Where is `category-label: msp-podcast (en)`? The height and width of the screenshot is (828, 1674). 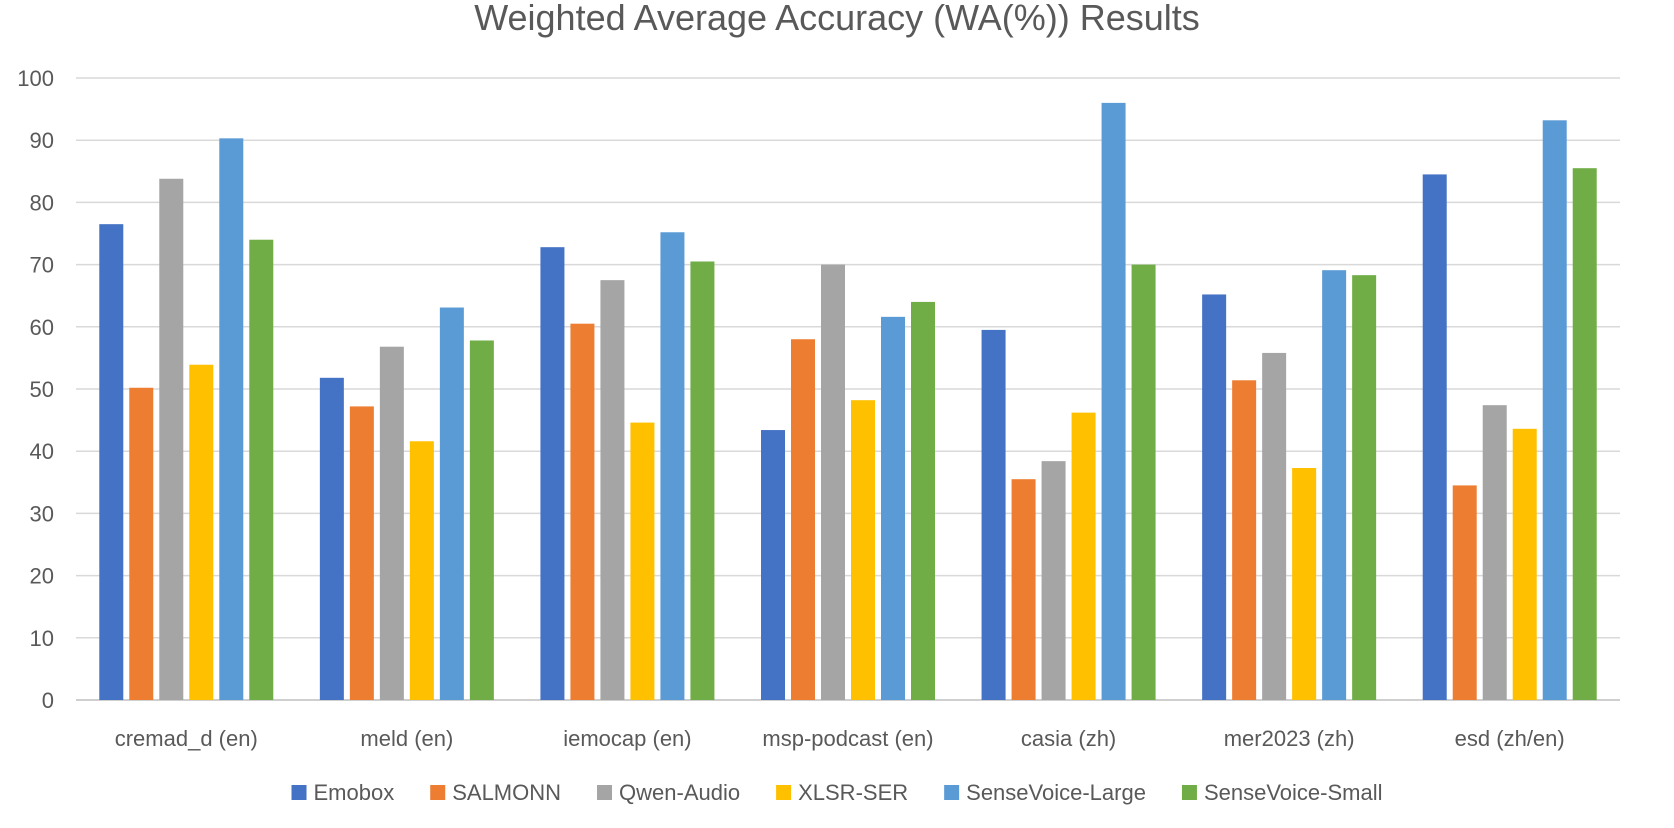
category-label: msp-podcast (en) is located at coordinates (847, 738).